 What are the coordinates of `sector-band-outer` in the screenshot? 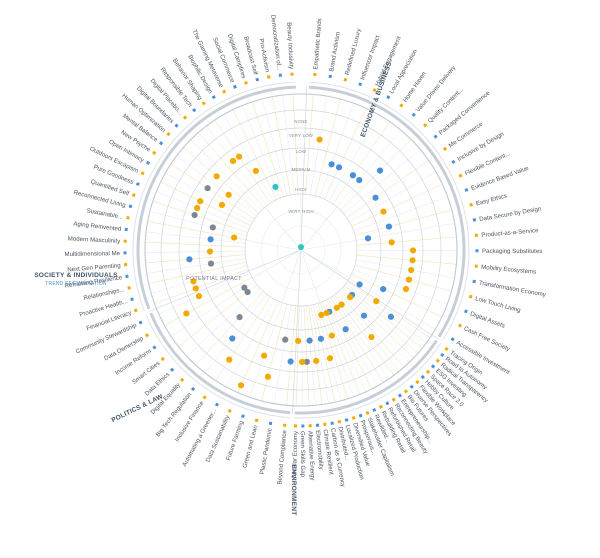 It's located at (389, 210).